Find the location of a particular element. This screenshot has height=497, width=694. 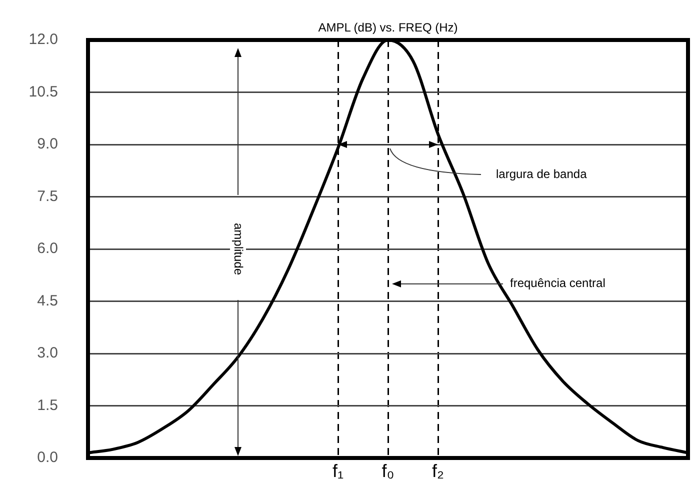

chart-title: AMPL (dB) vs. FREQ (Hz) is located at coordinates (388, 27).